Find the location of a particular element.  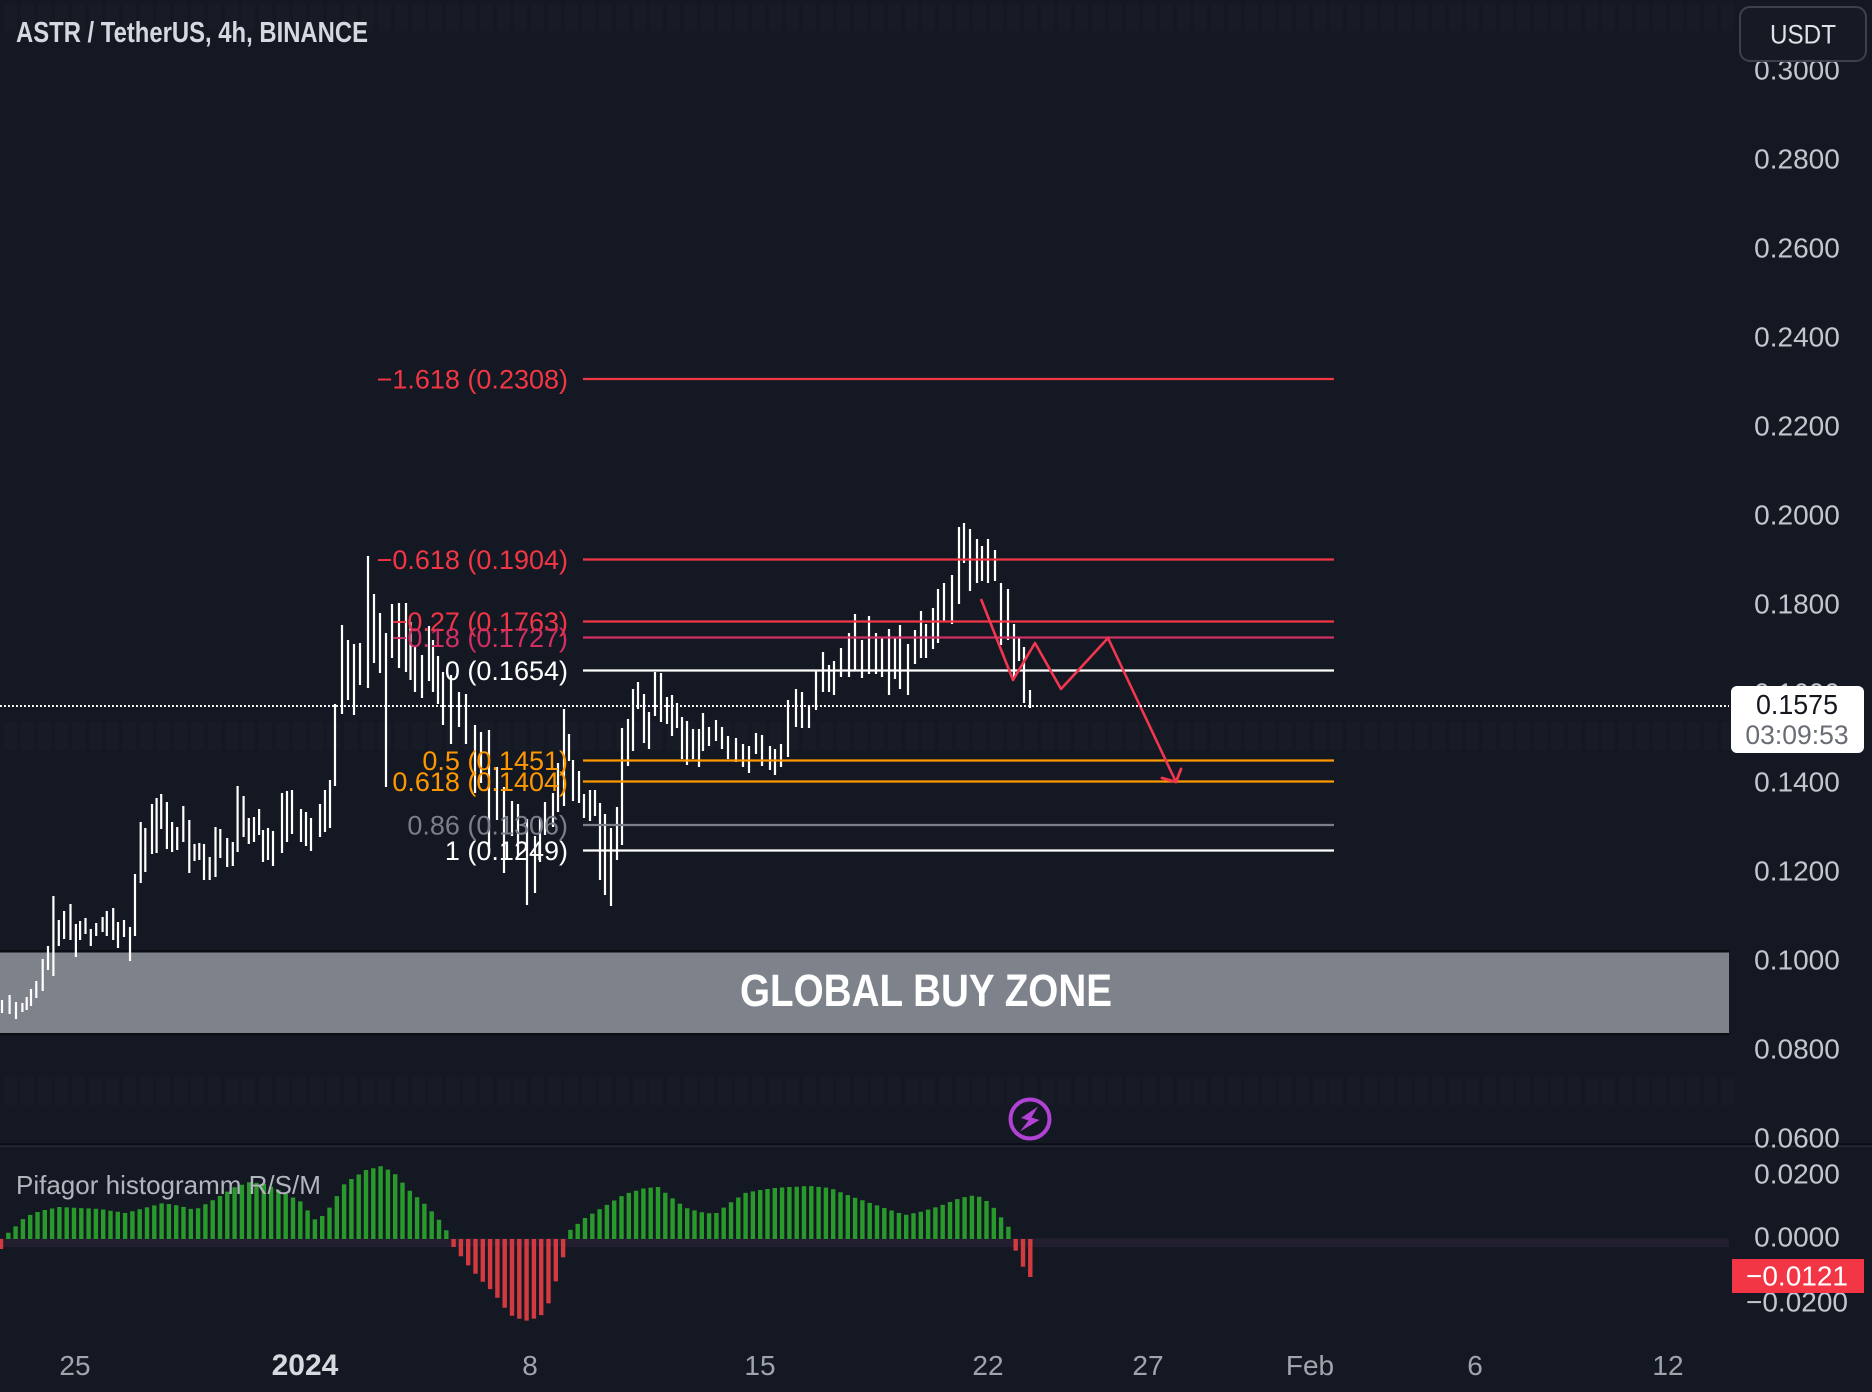

svg-text: −0.27 (0.1763) is located at coordinates (480, 622).